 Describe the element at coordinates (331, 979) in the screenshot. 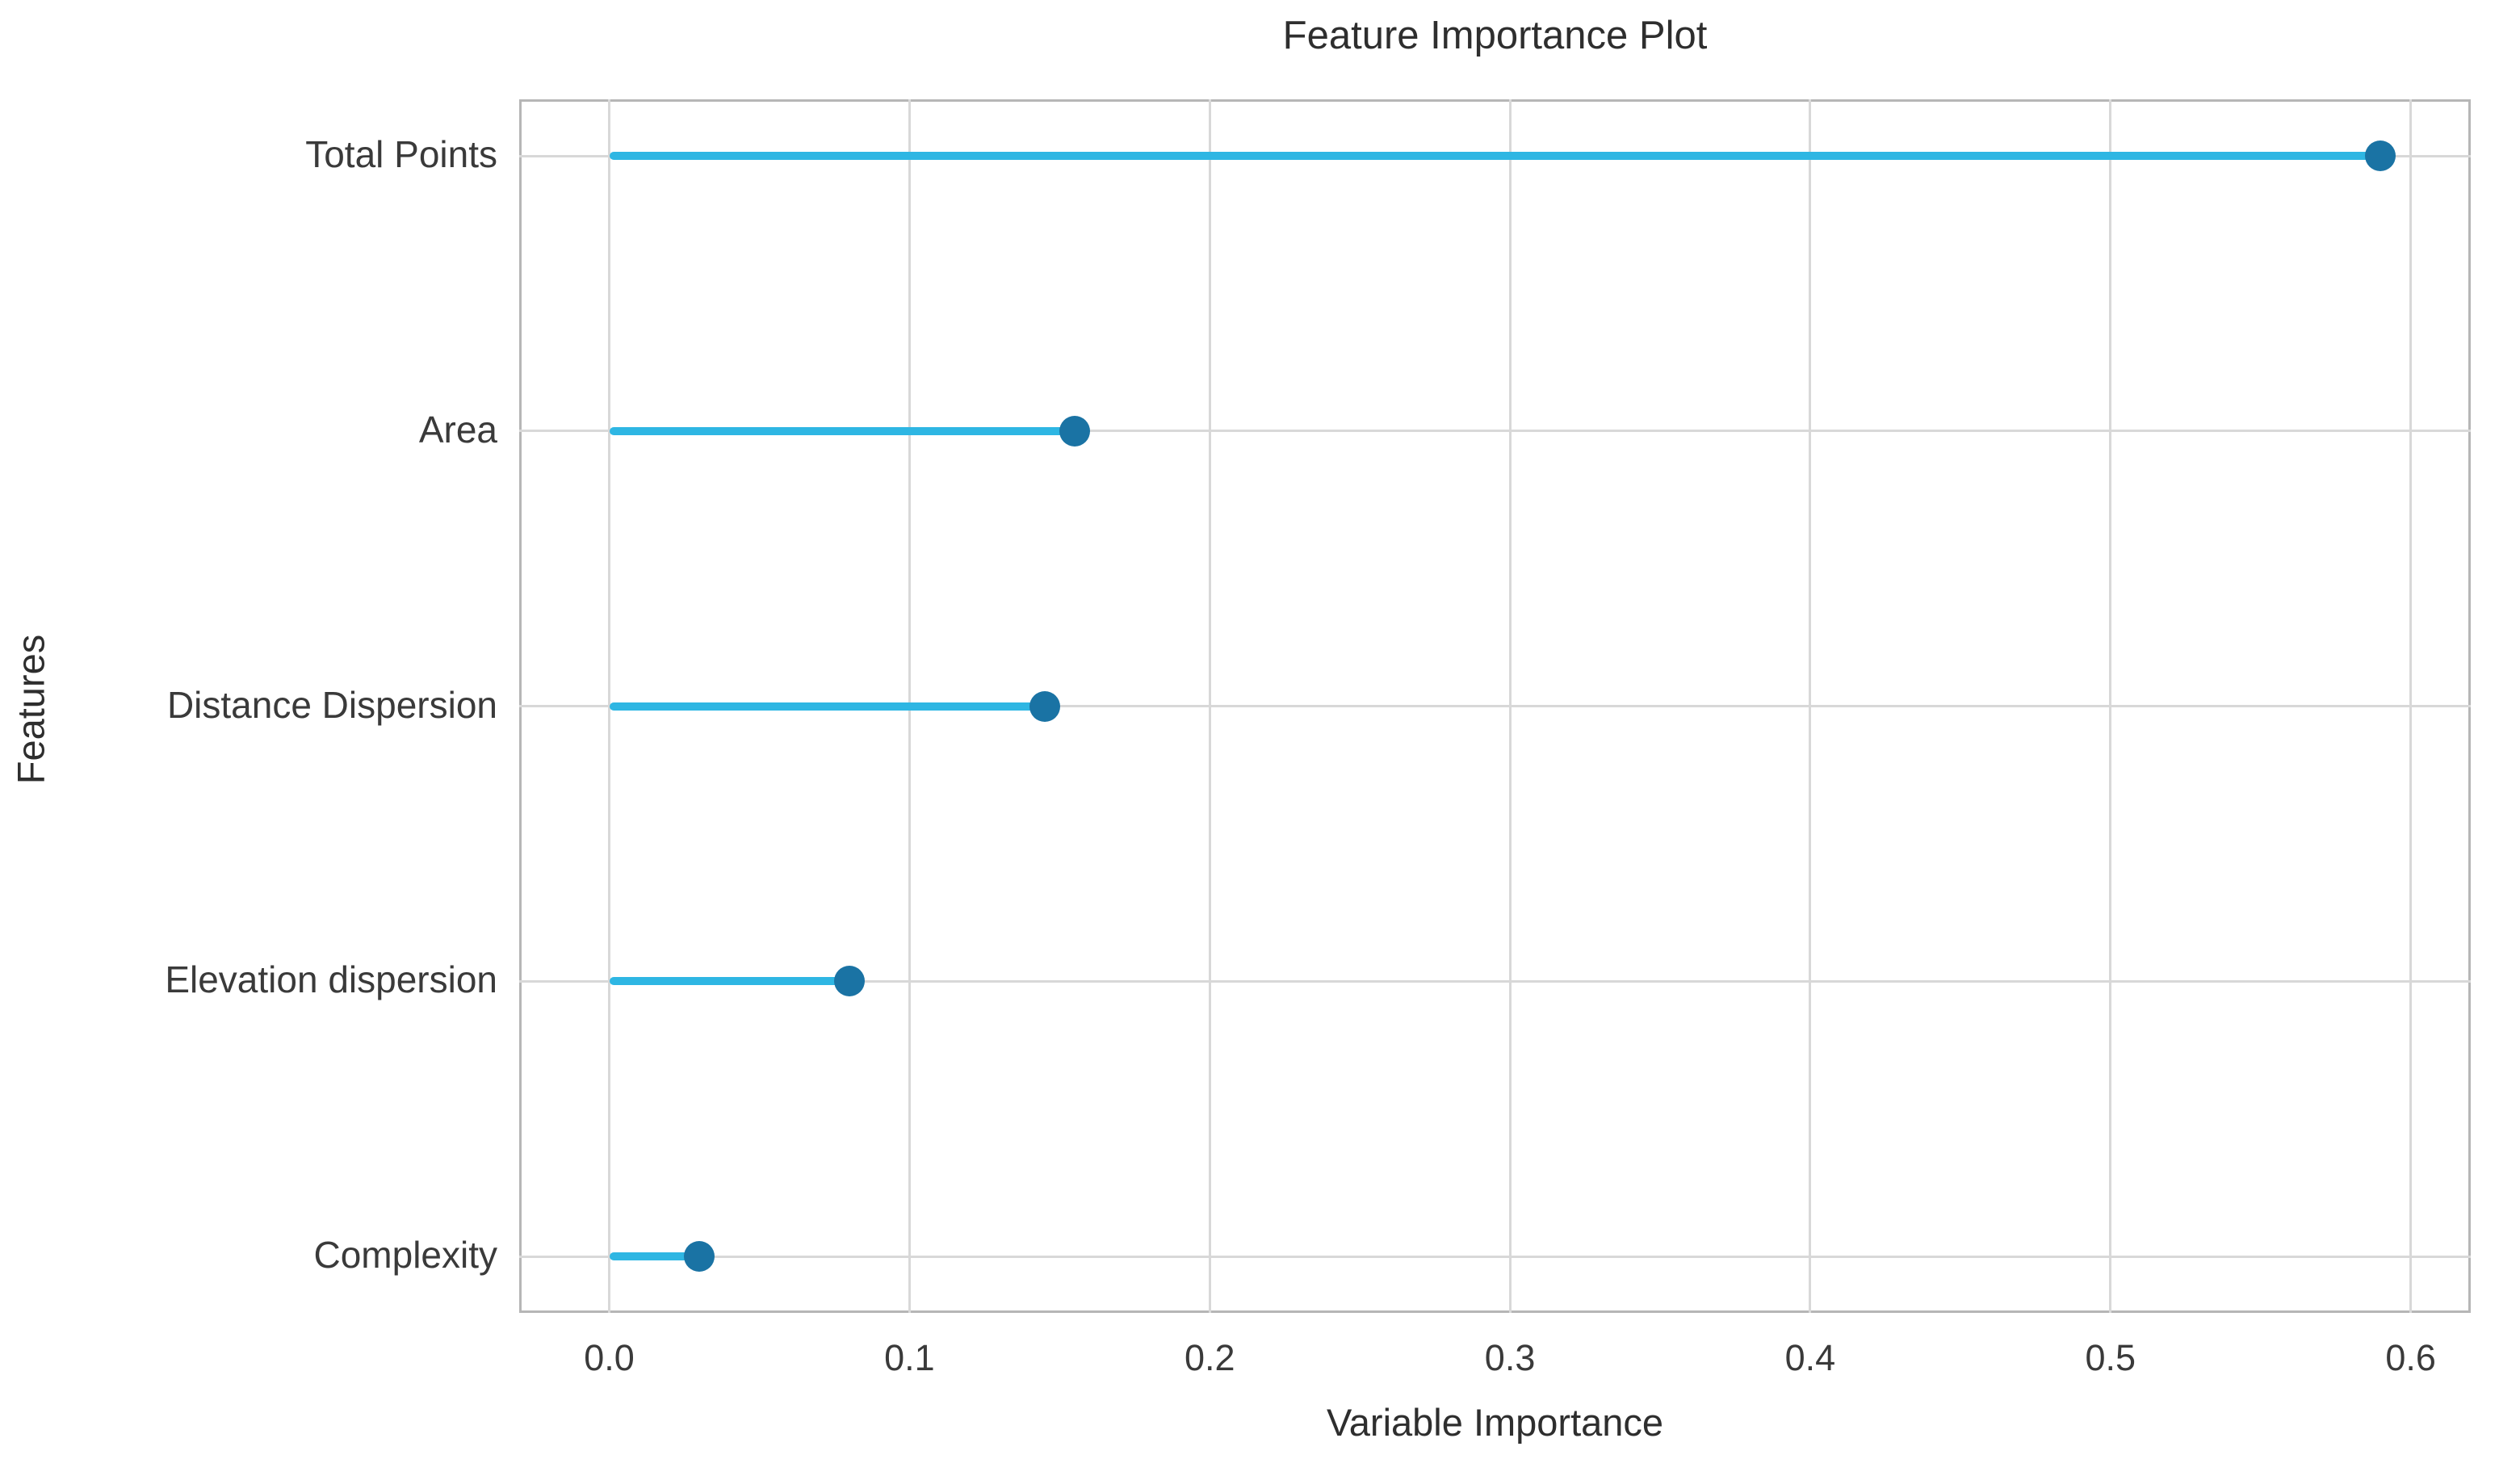

I see `y-category-label: Elevation dispersion` at that location.